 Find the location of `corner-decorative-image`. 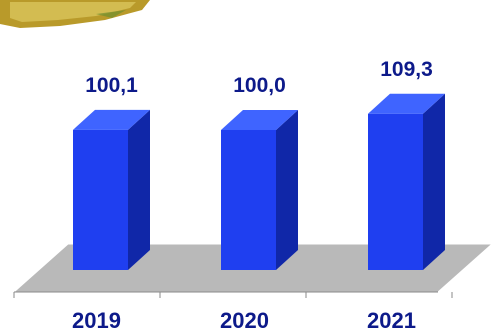

corner-decorative-image is located at coordinates (75, 14).